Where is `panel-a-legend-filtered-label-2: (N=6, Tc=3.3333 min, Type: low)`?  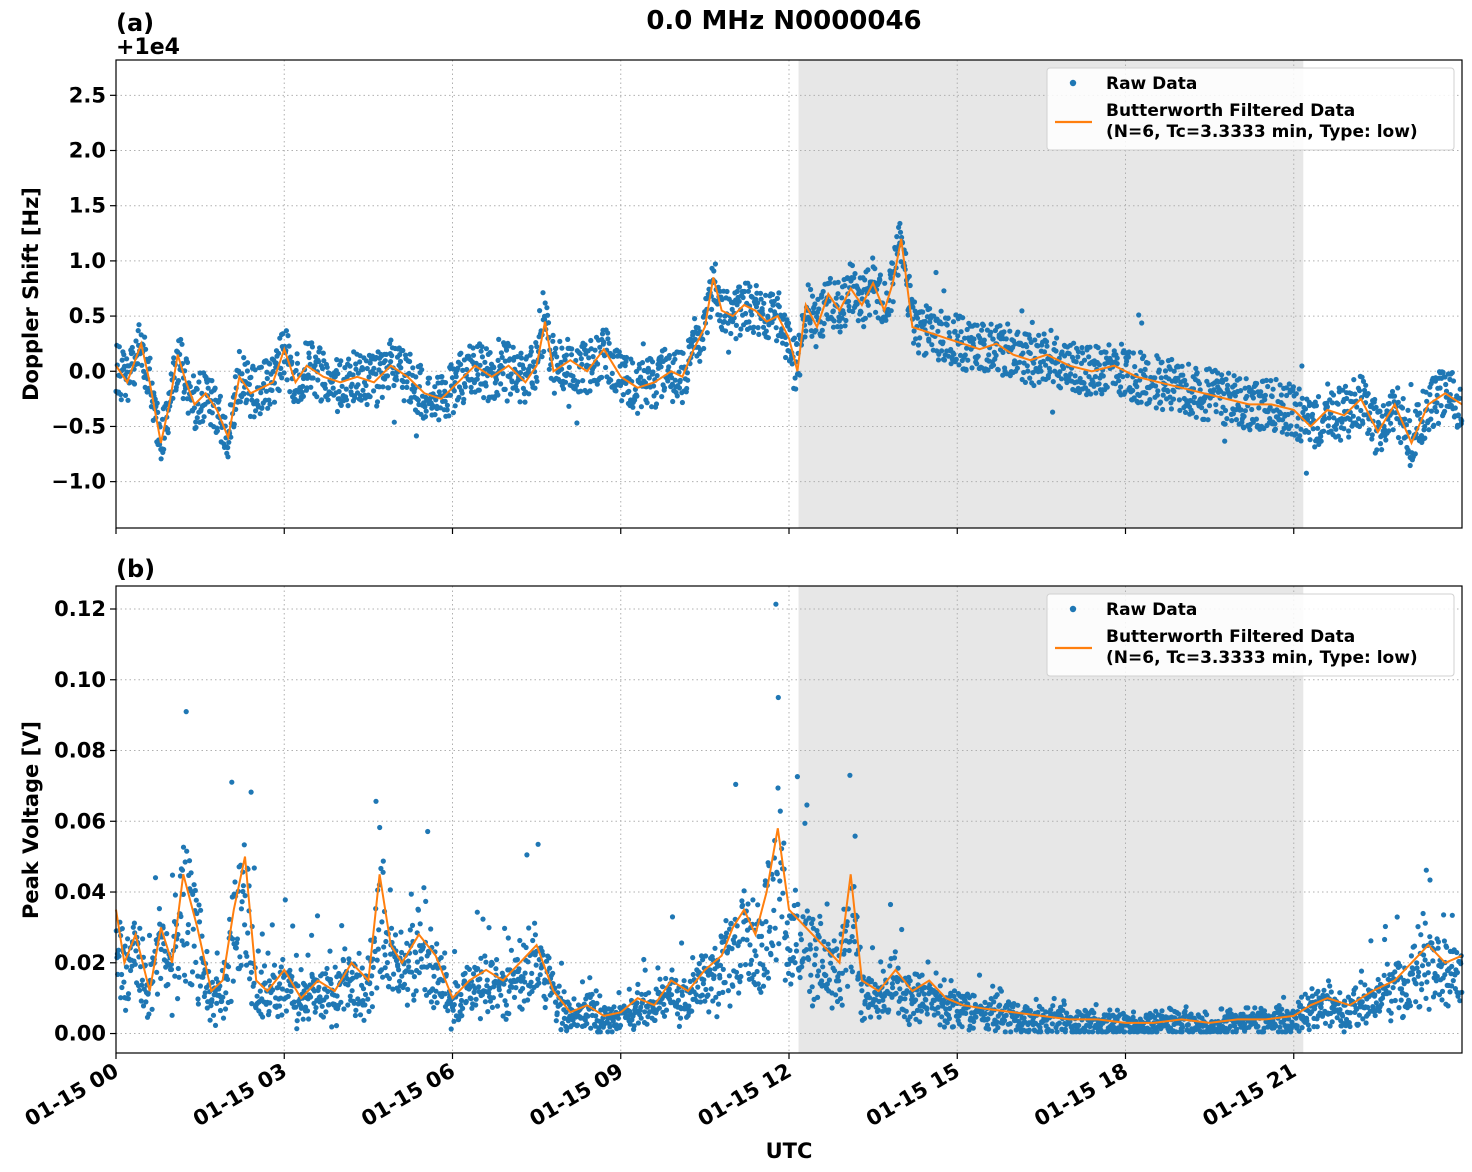
panel-a-legend-filtered-label-2: (N=6, Tc=3.3333 min, Type: low) is located at coordinates (1262, 132).